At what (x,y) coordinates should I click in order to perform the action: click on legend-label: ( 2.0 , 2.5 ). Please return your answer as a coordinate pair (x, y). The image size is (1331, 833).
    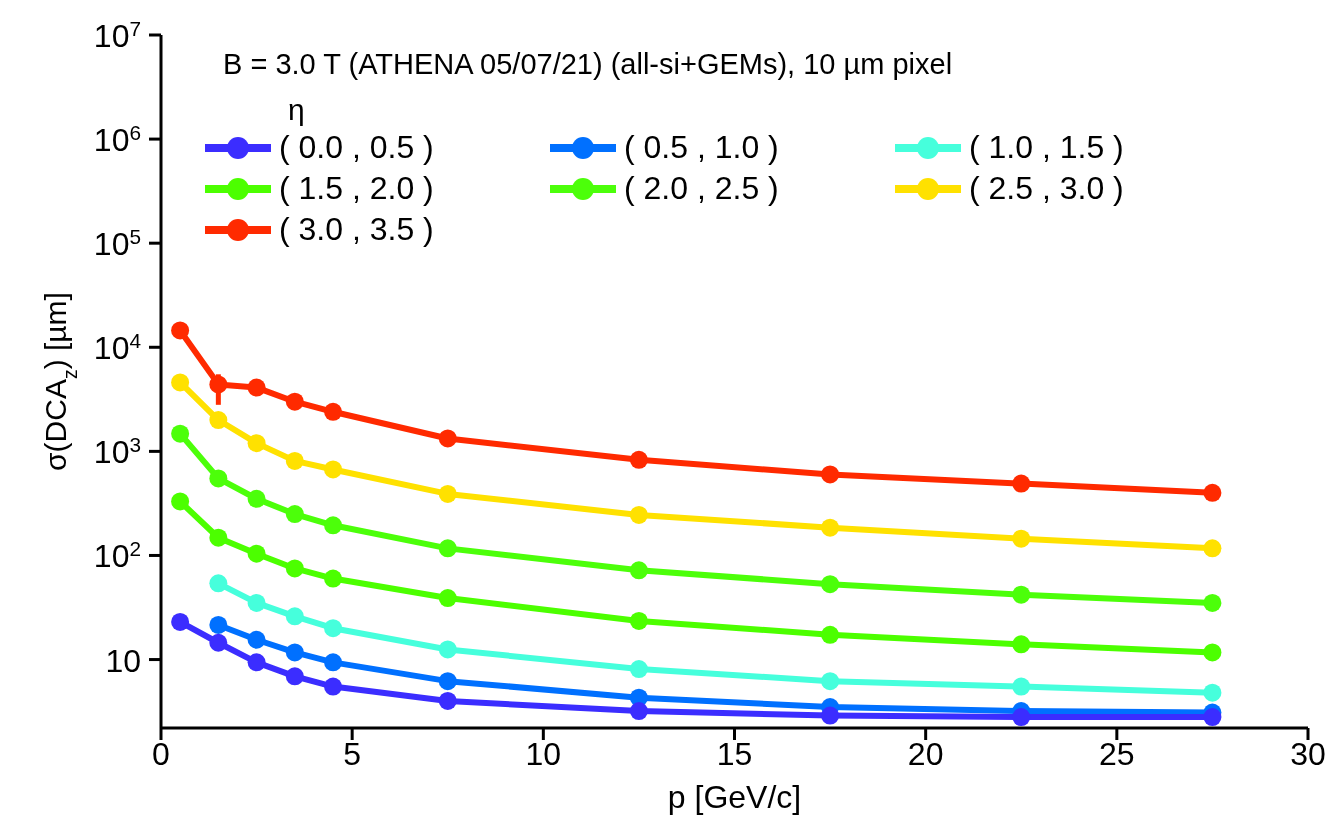
    Looking at the image, I should click on (701, 188).